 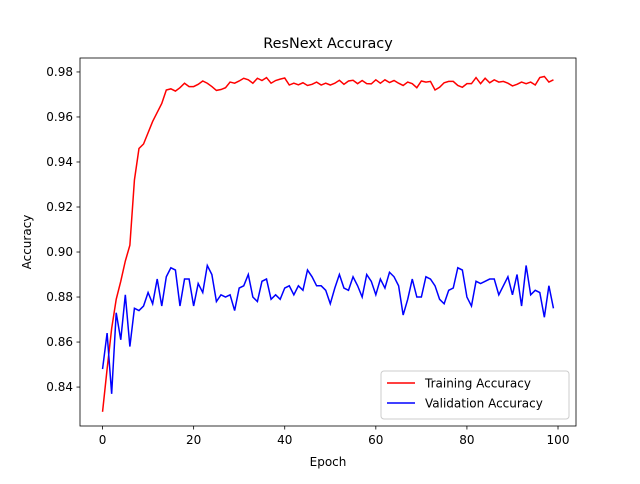 I want to click on y-tick-label: 0.86, so click(x=59, y=342).